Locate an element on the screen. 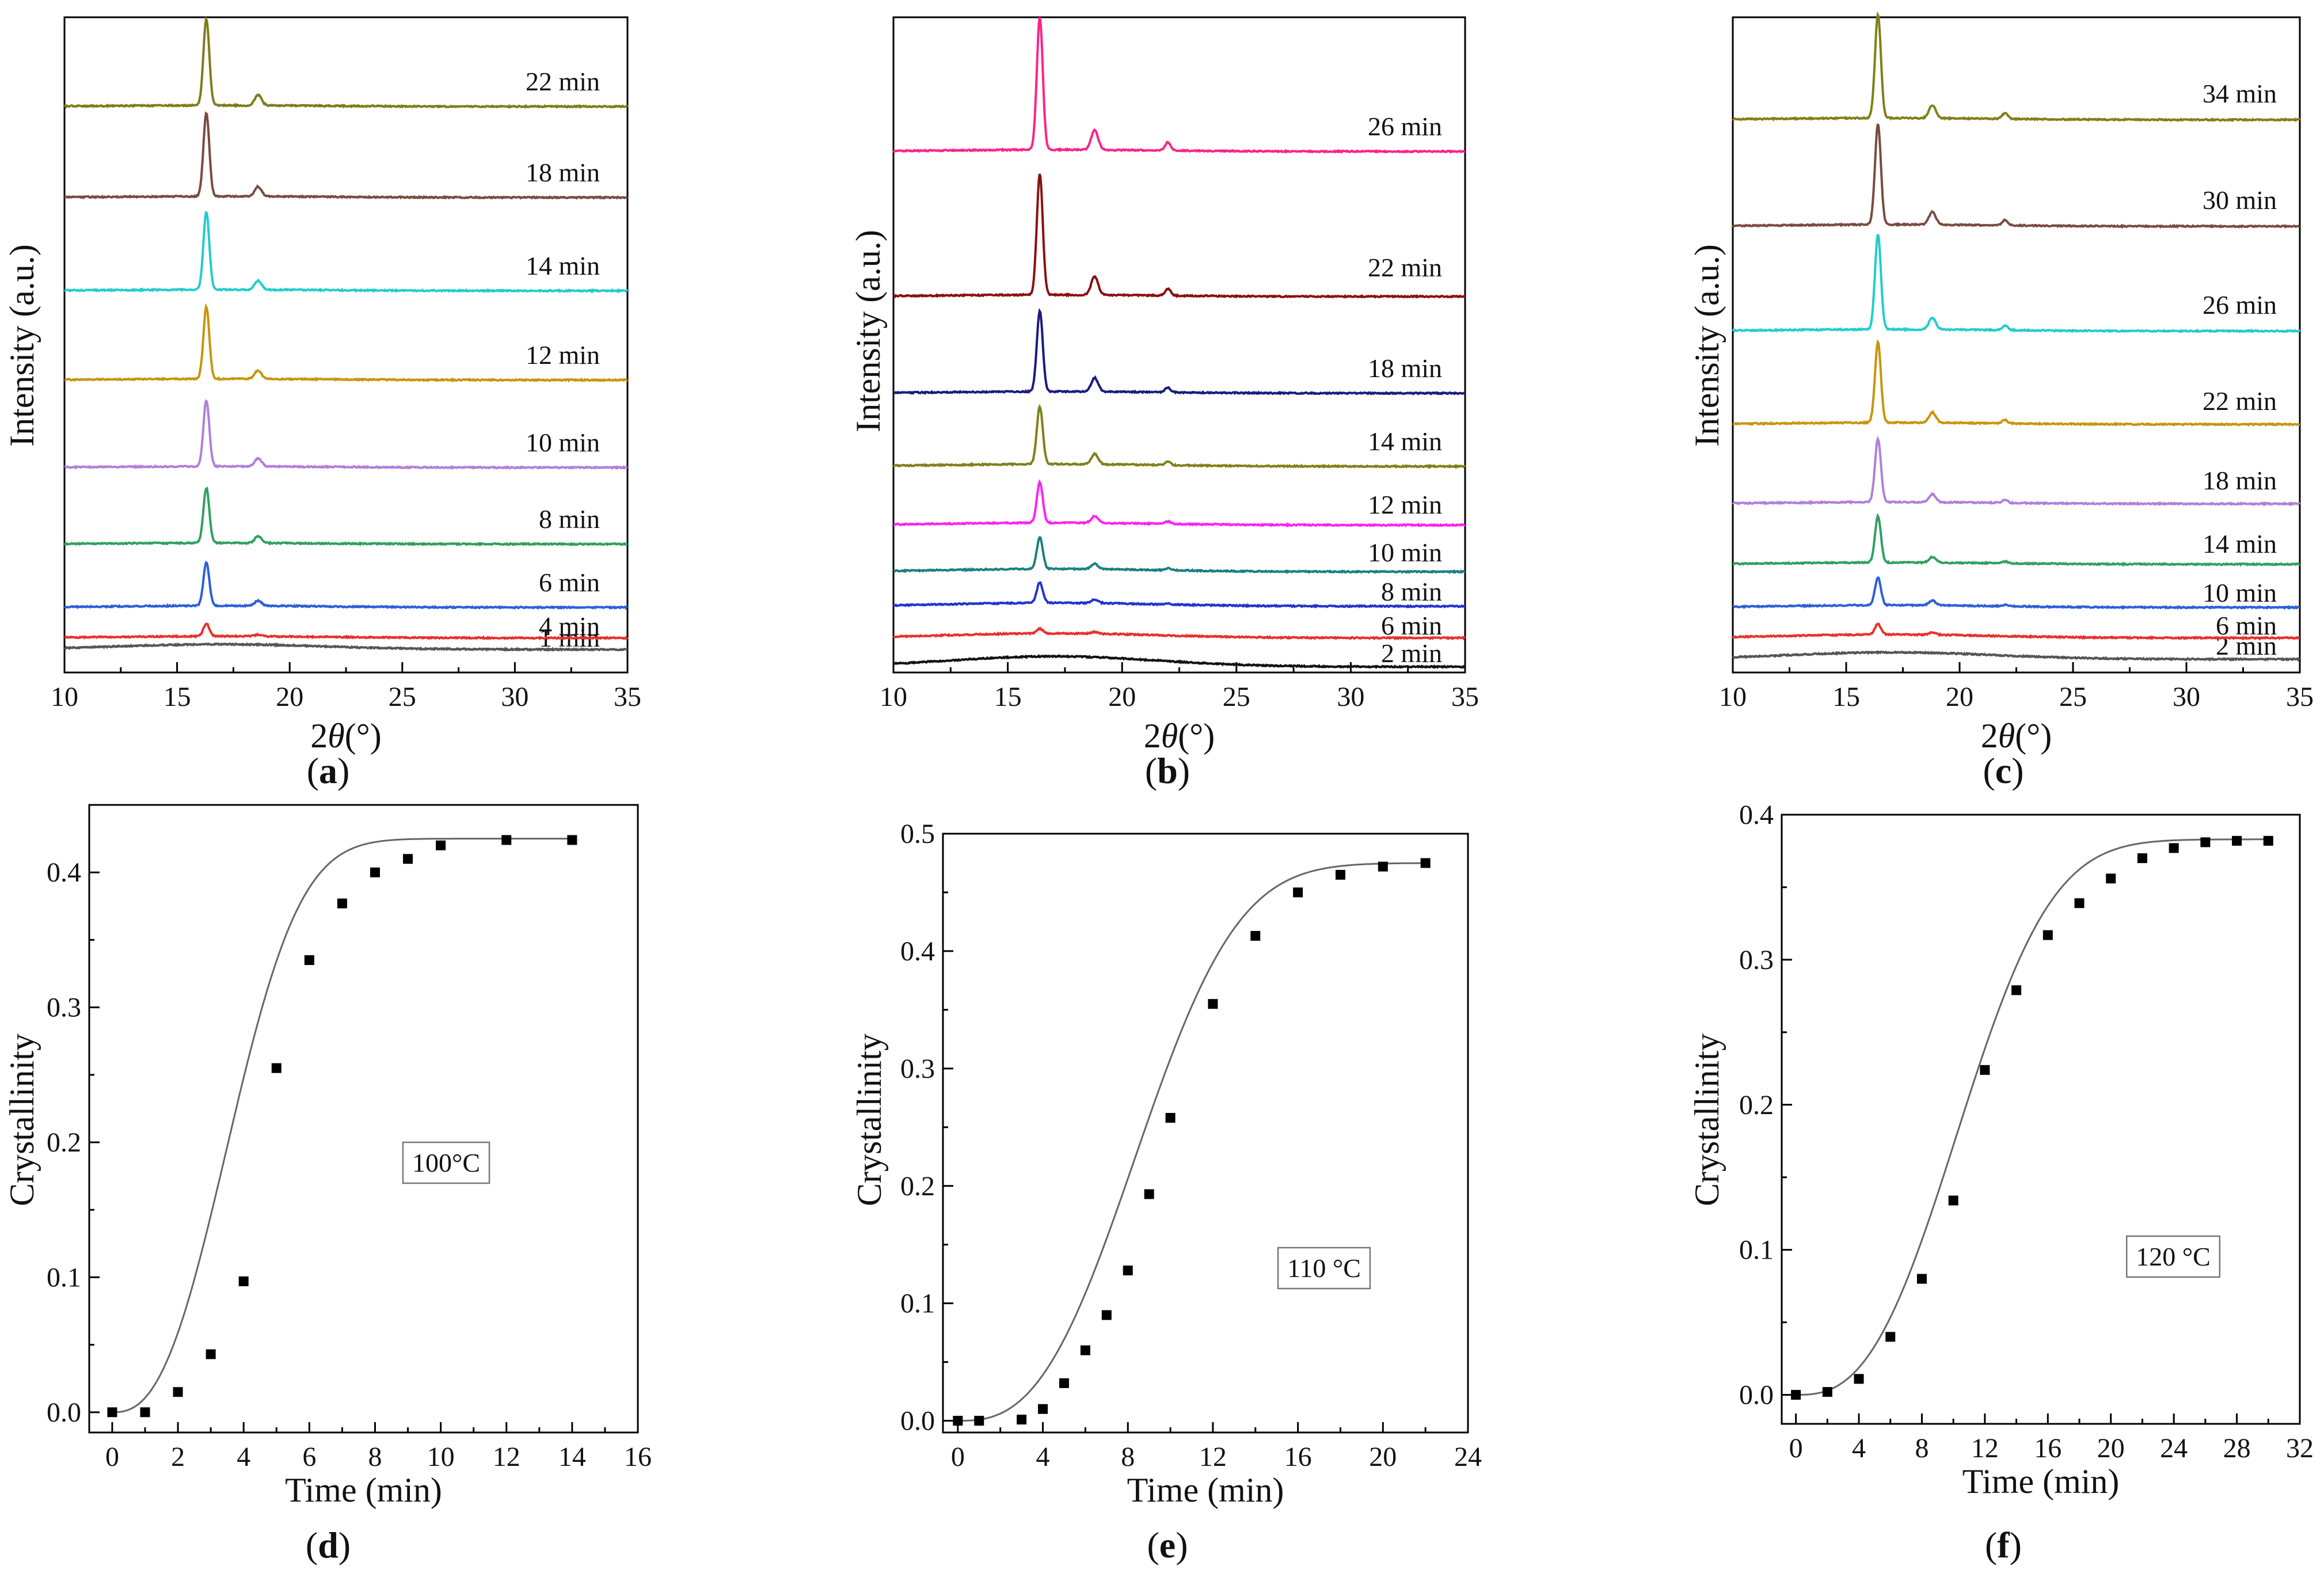  x-tick-label: 35 is located at coordinates (2300, 697).